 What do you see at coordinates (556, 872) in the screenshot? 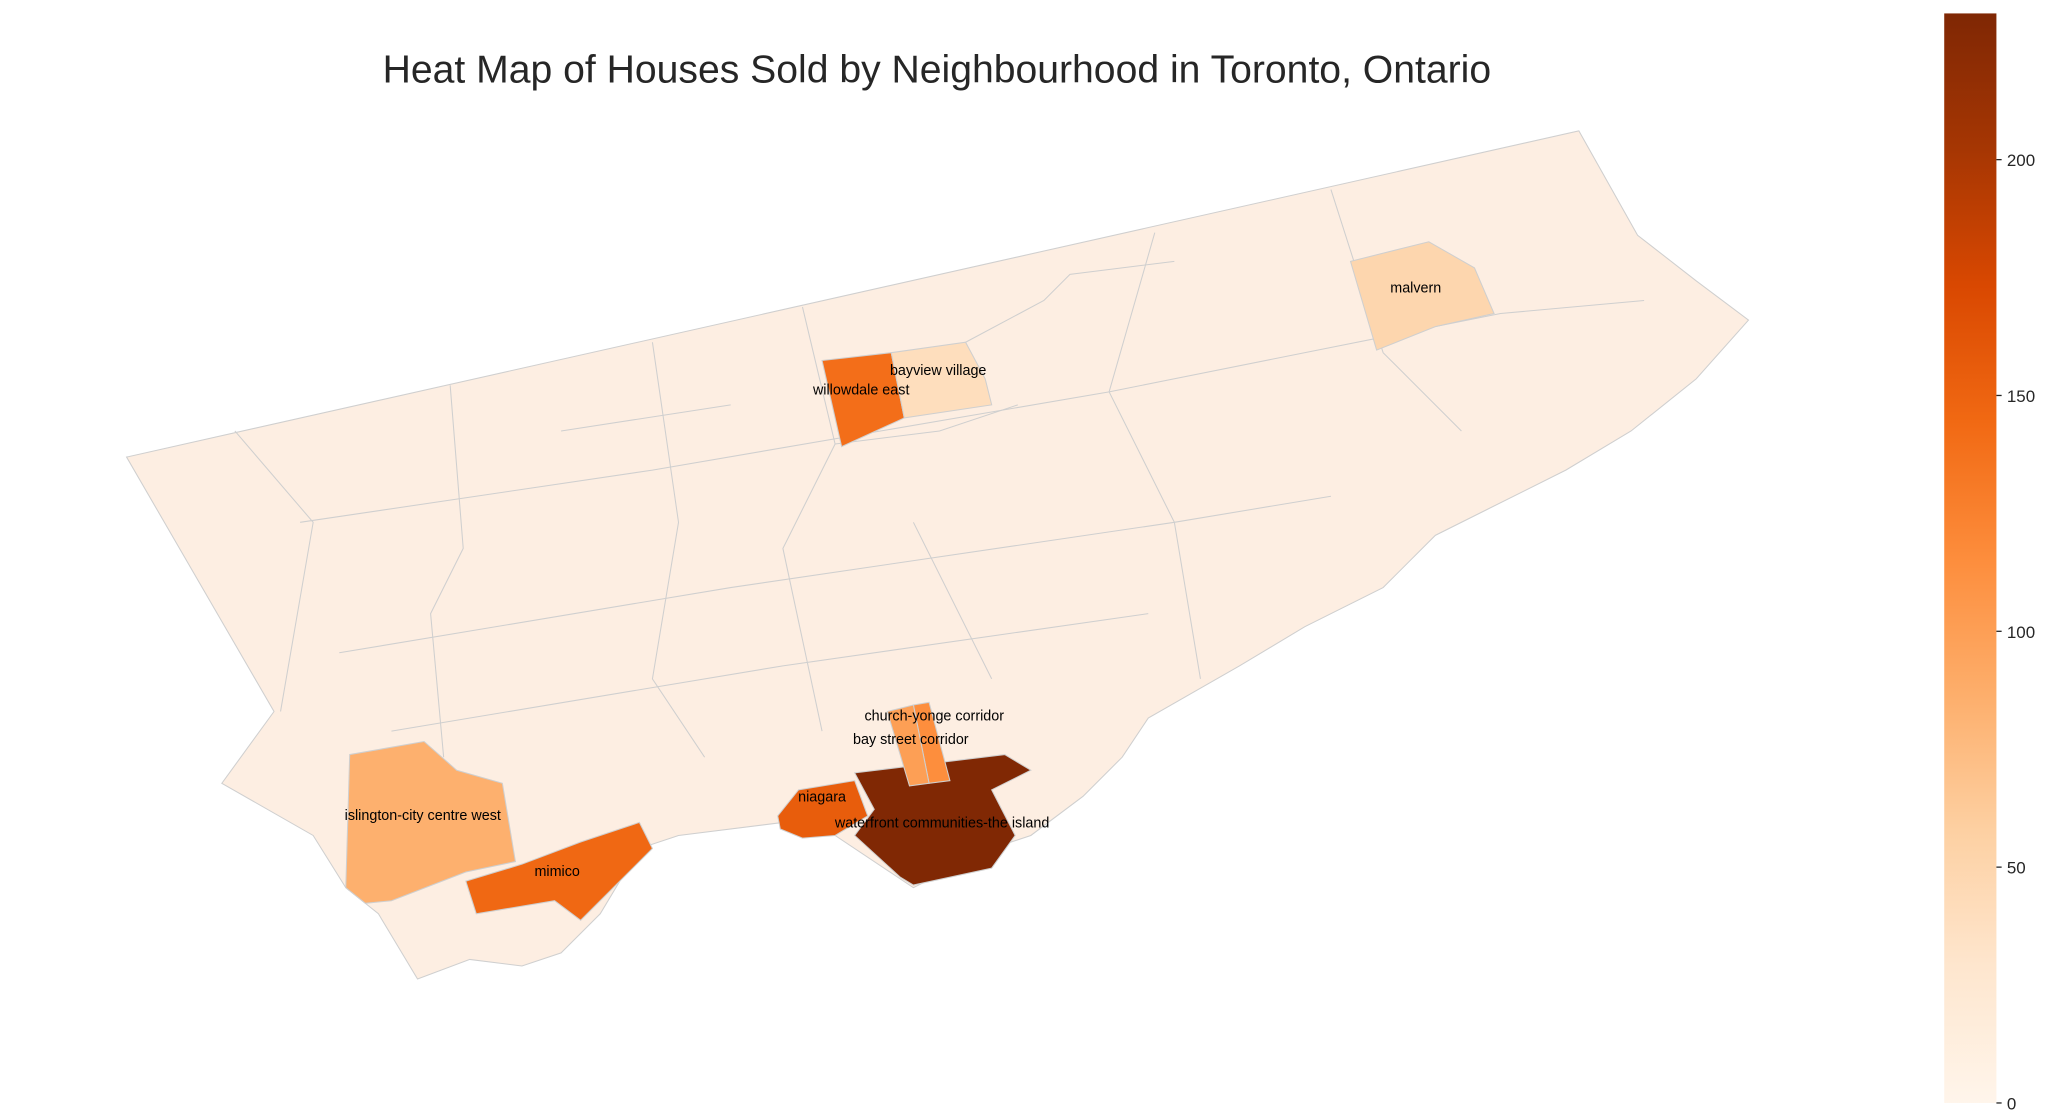
I see `neighbourhood-label: mimico` at bounding box center [556, 872].